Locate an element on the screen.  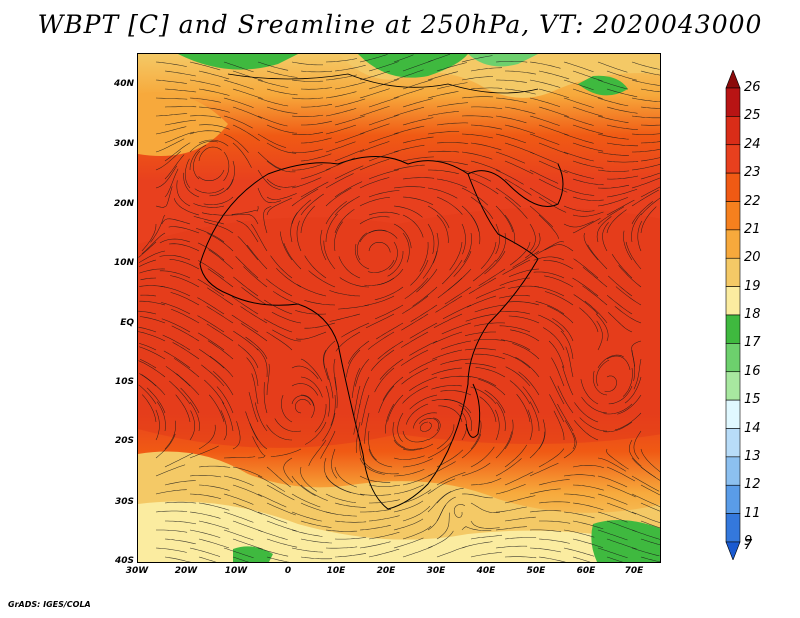
colorbar-label: 15 is located at coordinates (752, 400).